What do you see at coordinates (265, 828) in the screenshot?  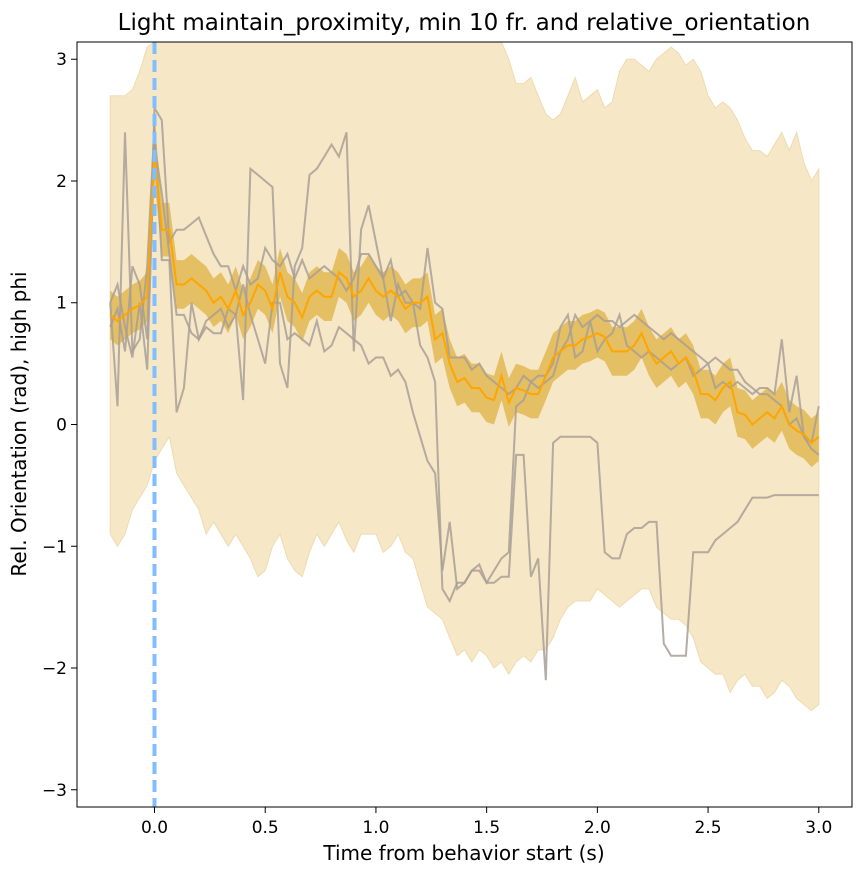 I see `x-tick-label: 0.5` at bounding box center [265, 828].